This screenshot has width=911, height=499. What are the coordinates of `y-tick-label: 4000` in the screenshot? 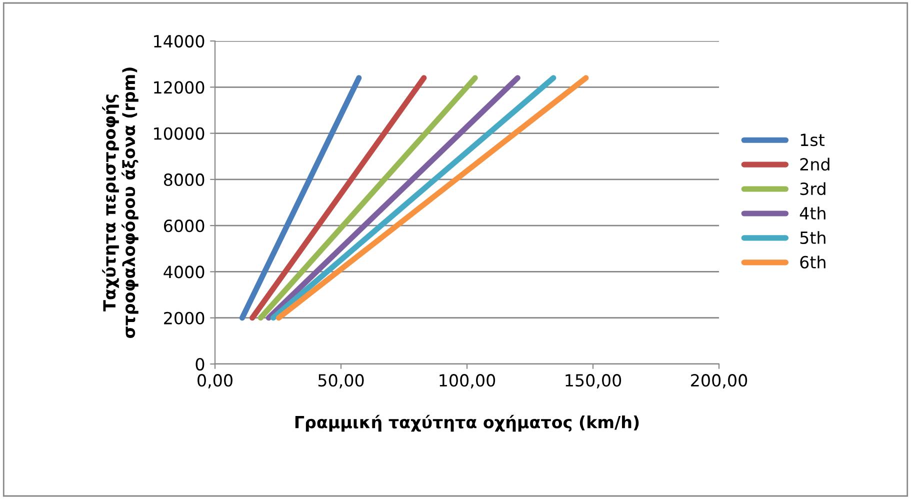 It's located at (184, 272).